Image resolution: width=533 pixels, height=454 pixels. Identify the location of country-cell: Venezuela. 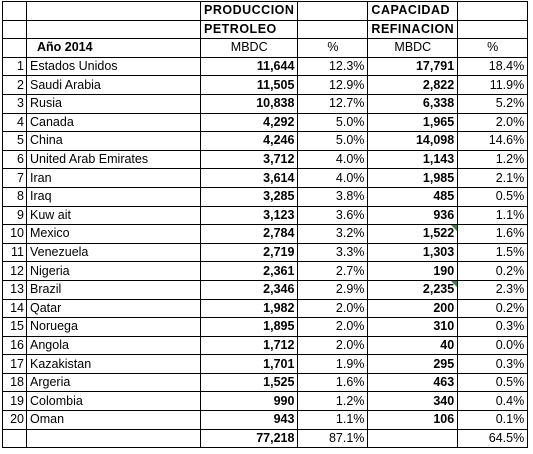
(113, 252).